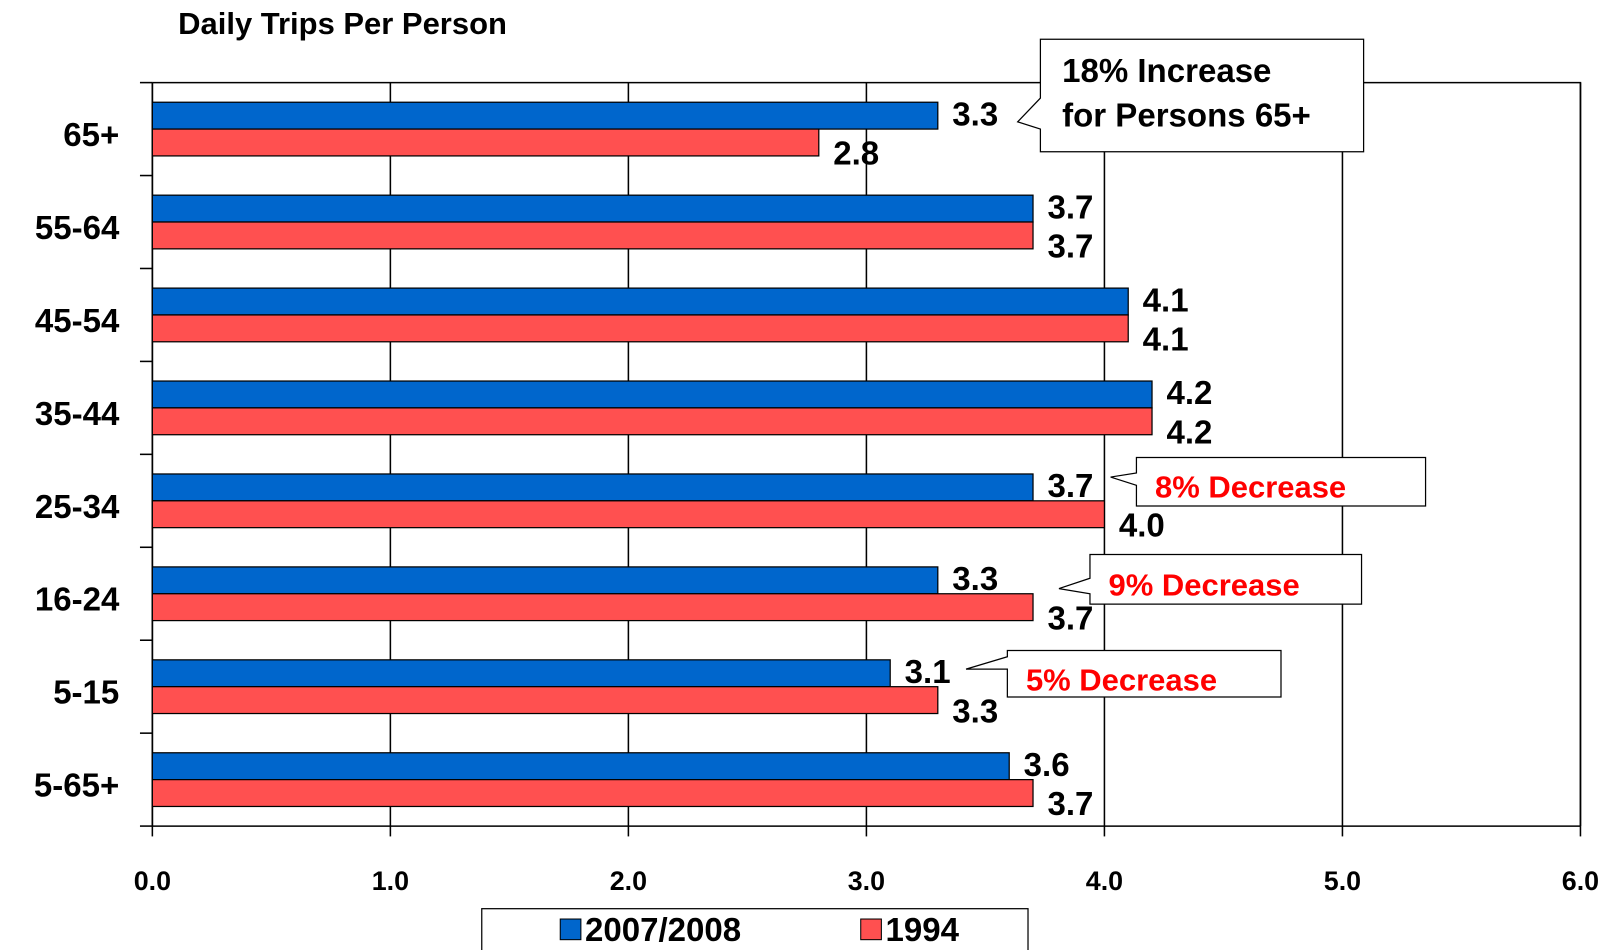 The width and height of the screenshot is (1612, 950). Describe the element at coordinates (77, 600) in the screenshot. I see `y-tick-label: 16-24` at that location.